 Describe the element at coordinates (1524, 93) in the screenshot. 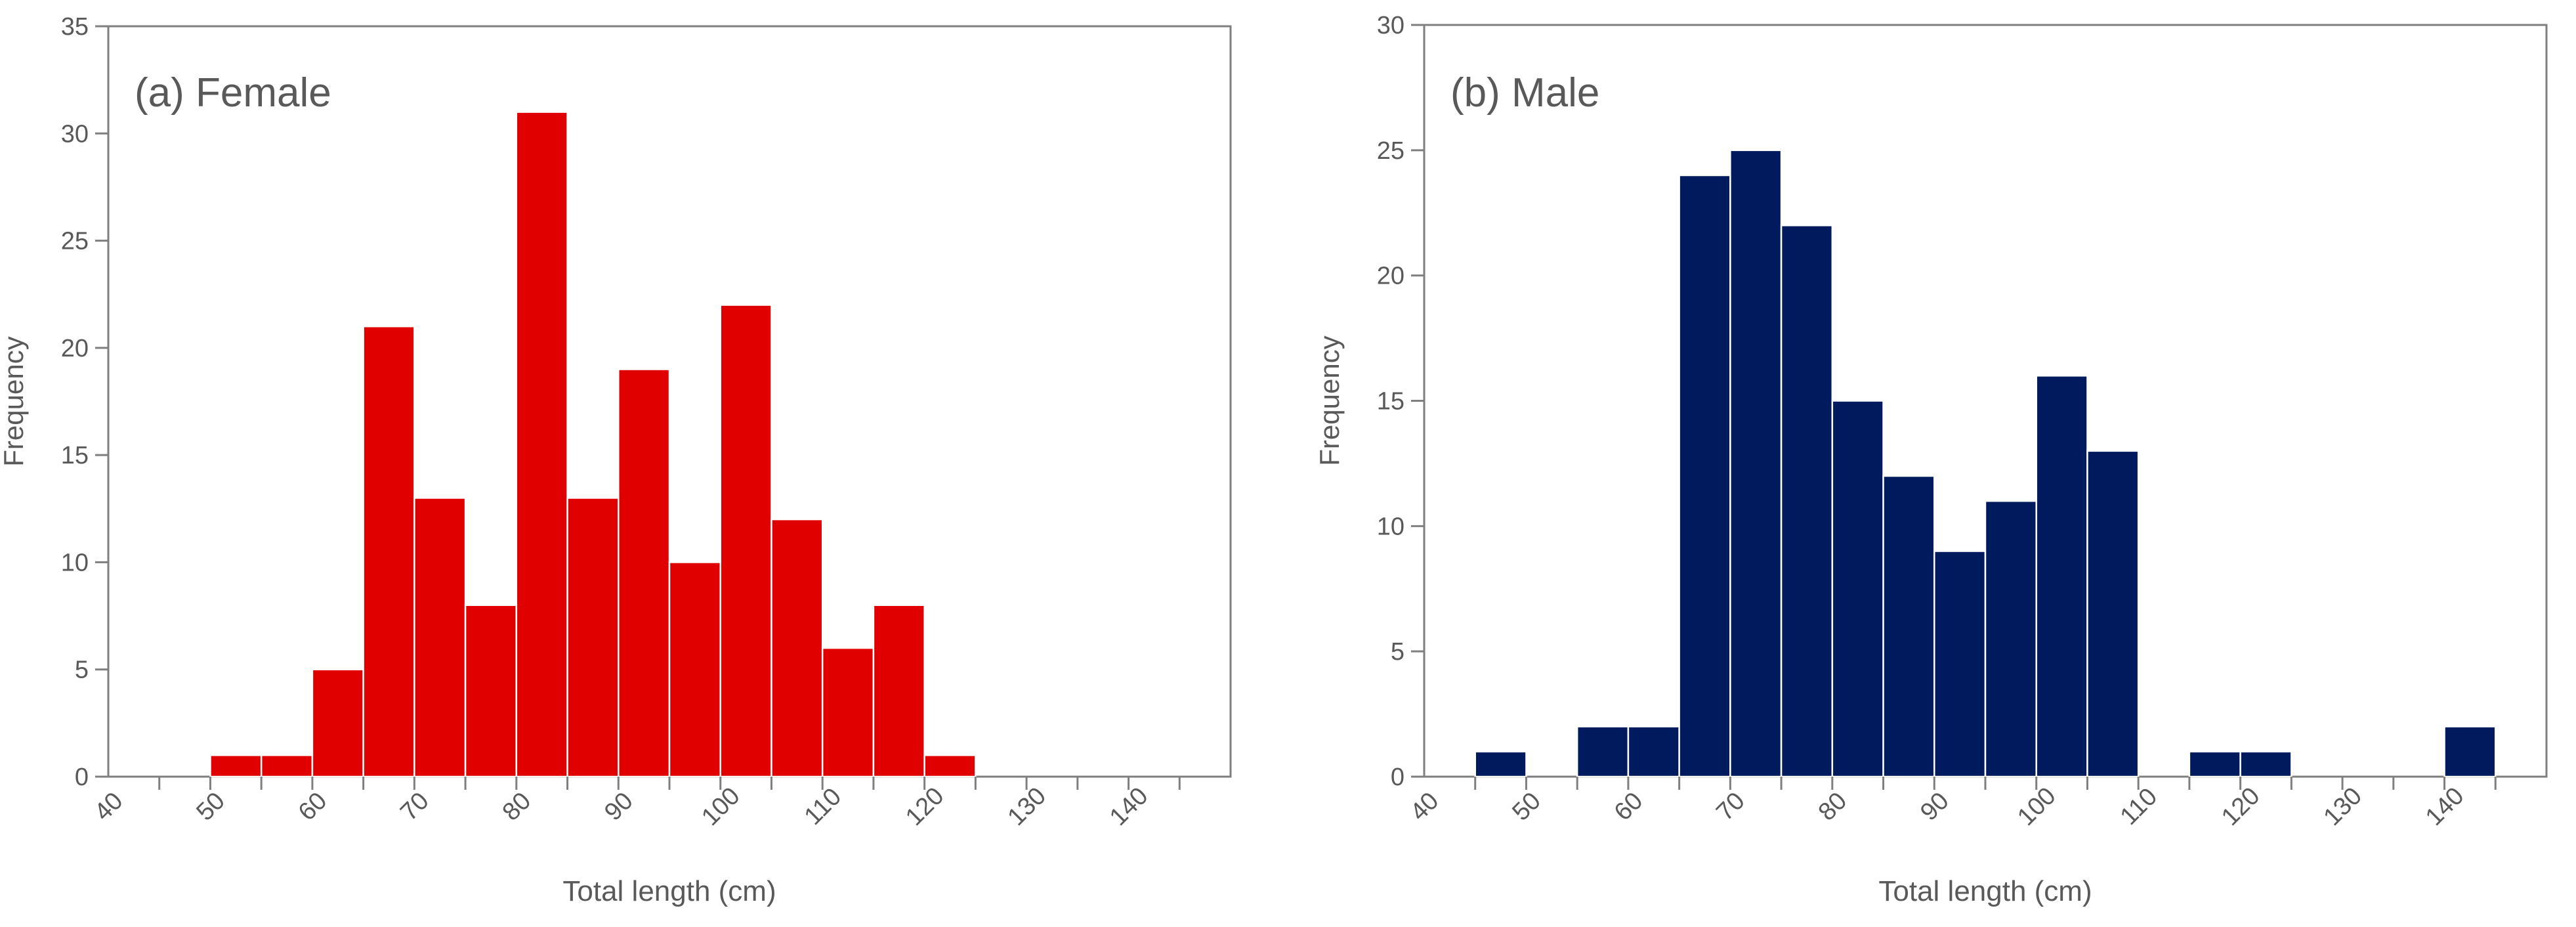

I see `chart-title: (b) Male` at that location.